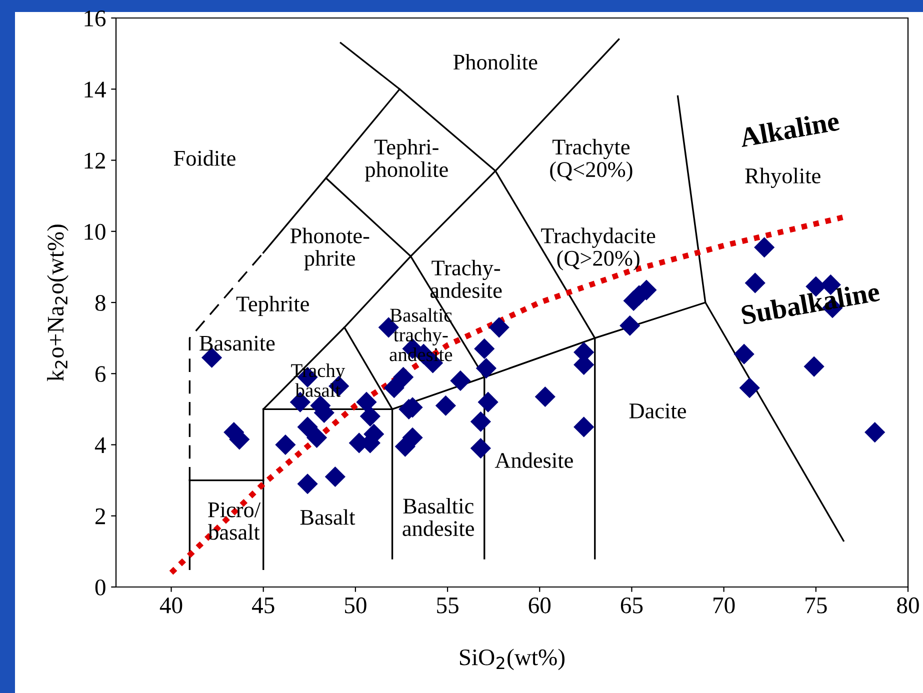 The width and height of the screenshot is (923, 693). What do you see at coordinates (355, 605) in the screenshot?
I see `x-tick-label: 50` at bounding box center [355, 605].